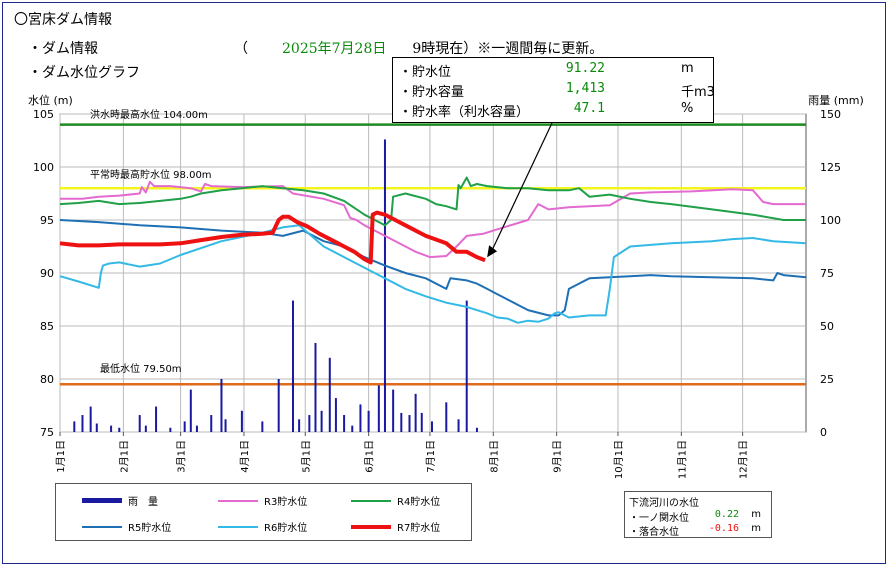 Image resolution: width=890 pixels, height=568 pixels. What do you see at coordinates (425, 72) in the screenshot?
I see `info-label: ・貯水位` at bounding box center [425, 72].